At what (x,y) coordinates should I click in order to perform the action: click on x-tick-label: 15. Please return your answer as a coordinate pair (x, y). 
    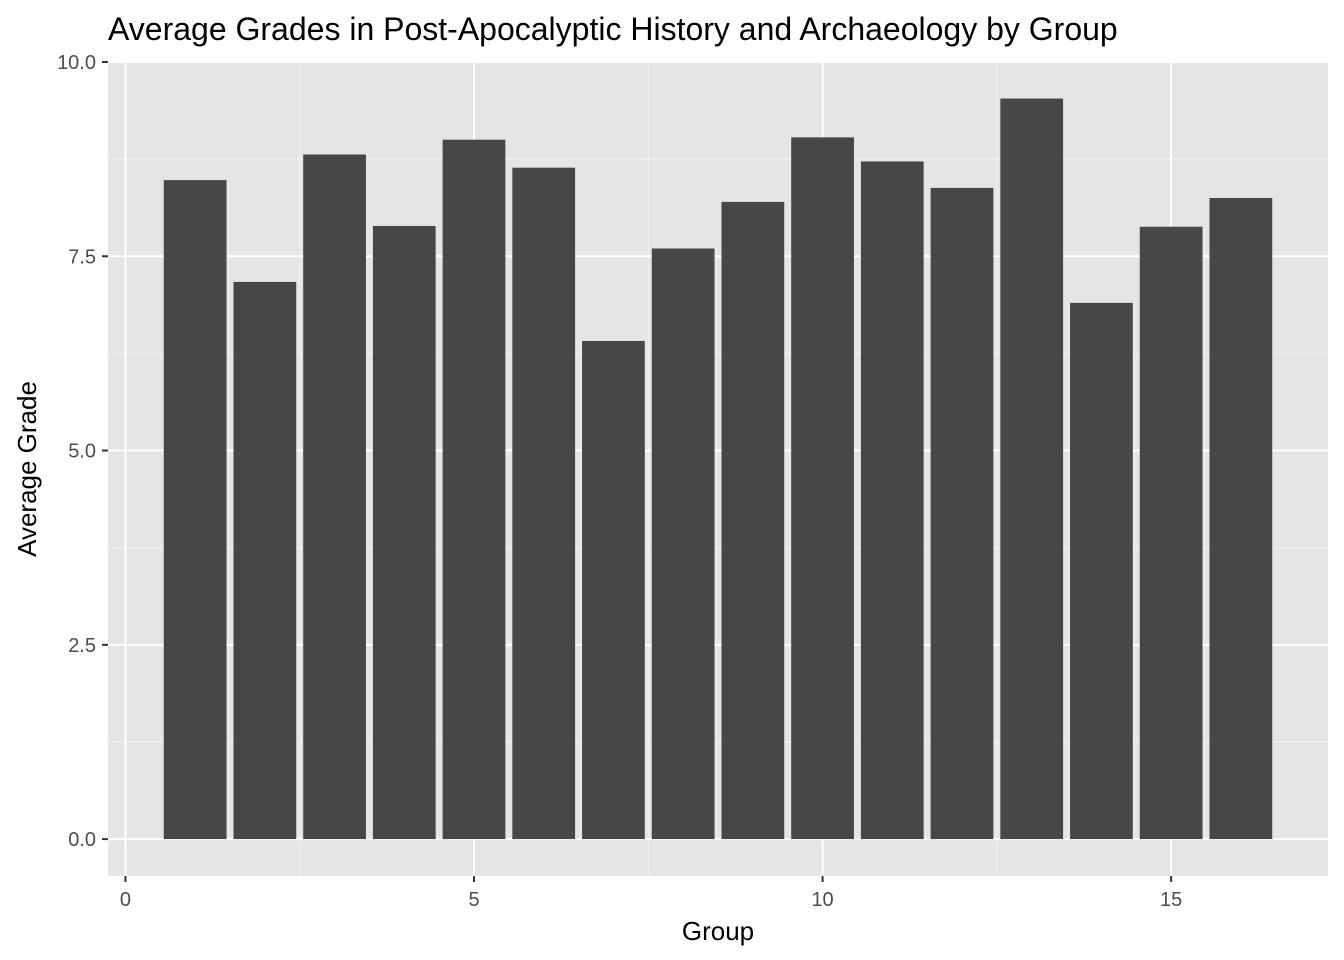
    Looking at the image, I should click on (1171, 900).